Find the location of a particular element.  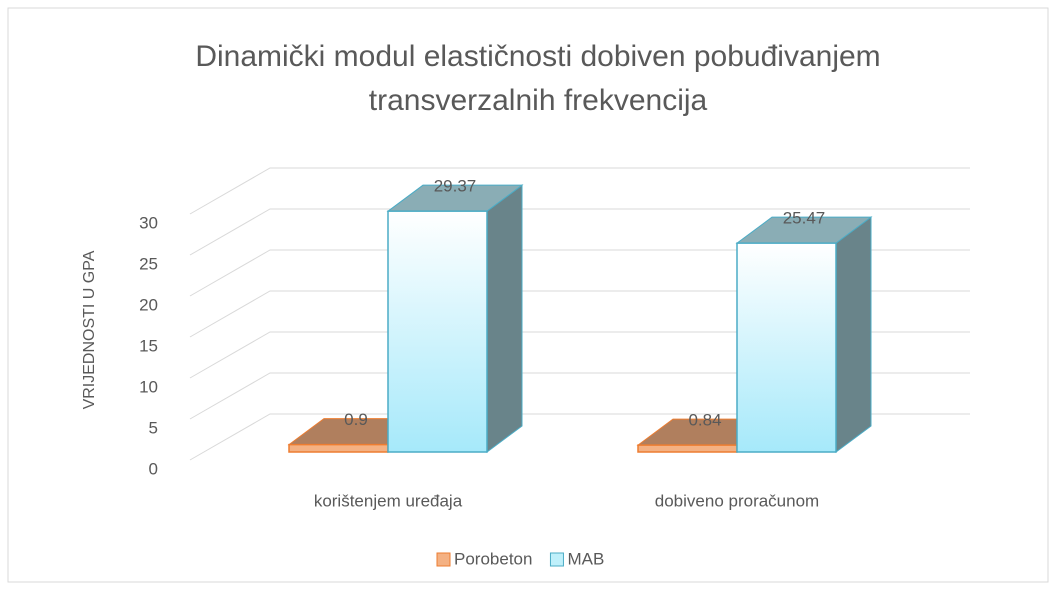

data-label: 25.47 is located at coordinates (804, 218).